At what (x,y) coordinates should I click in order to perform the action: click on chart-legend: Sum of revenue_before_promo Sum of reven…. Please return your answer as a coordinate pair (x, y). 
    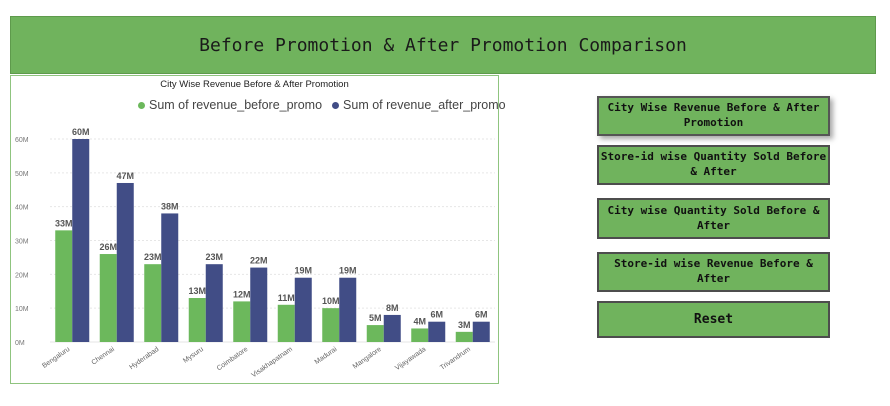
    Looking at the image, I should click on (322, 105).